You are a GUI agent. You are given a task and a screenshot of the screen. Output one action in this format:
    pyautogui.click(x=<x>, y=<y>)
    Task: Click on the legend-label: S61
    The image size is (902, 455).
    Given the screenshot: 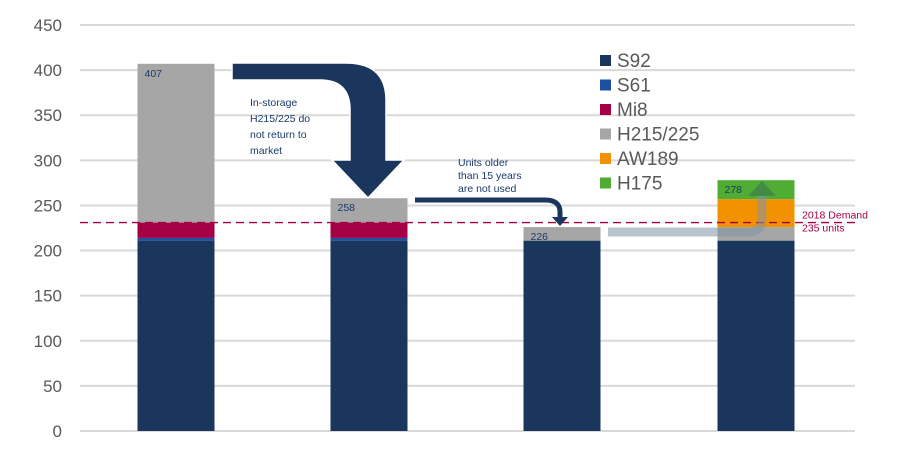 What is the action you would take?
    pyautogui.click(x=634, y=86)
    